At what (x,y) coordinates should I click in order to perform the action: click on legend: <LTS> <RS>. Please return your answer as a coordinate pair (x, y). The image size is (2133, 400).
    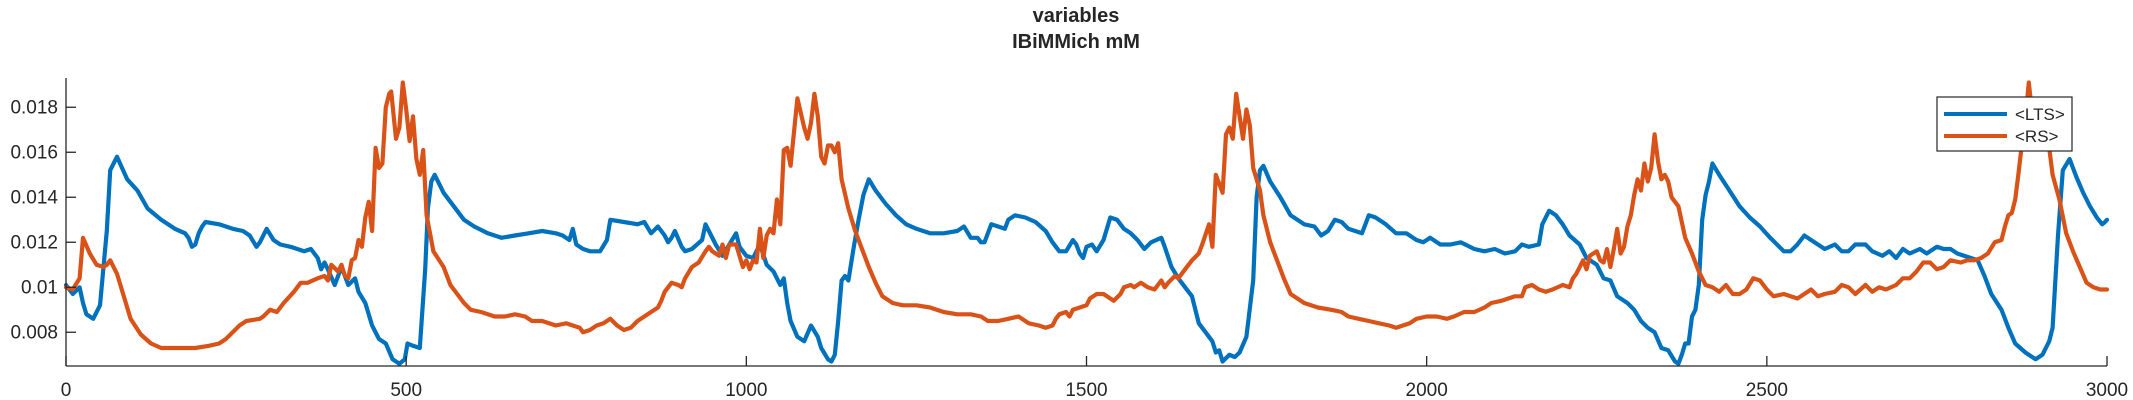
    Looking at the image, I should click on (2004, 124).